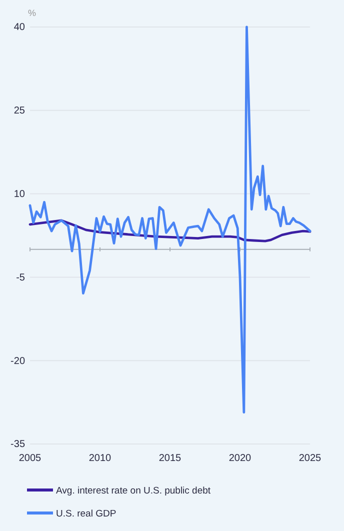 The image size is (344, 531). I want to click on y-tick-label: -35, so click(18, 444).